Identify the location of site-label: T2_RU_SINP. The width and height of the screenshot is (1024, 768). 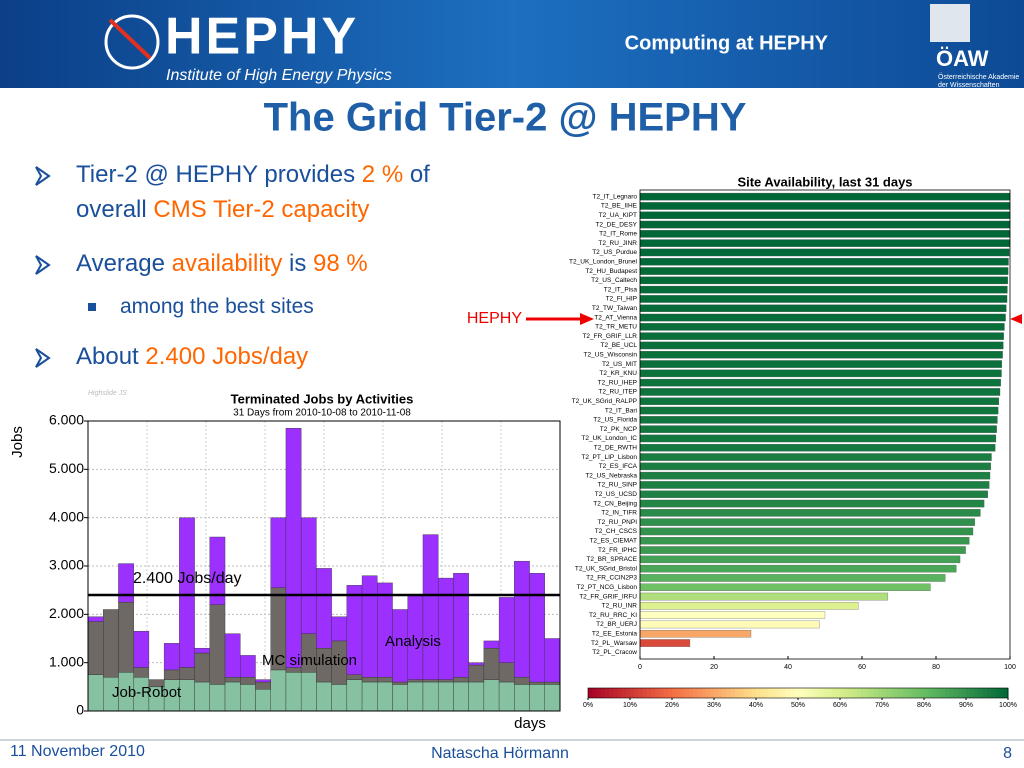
(617, 485).